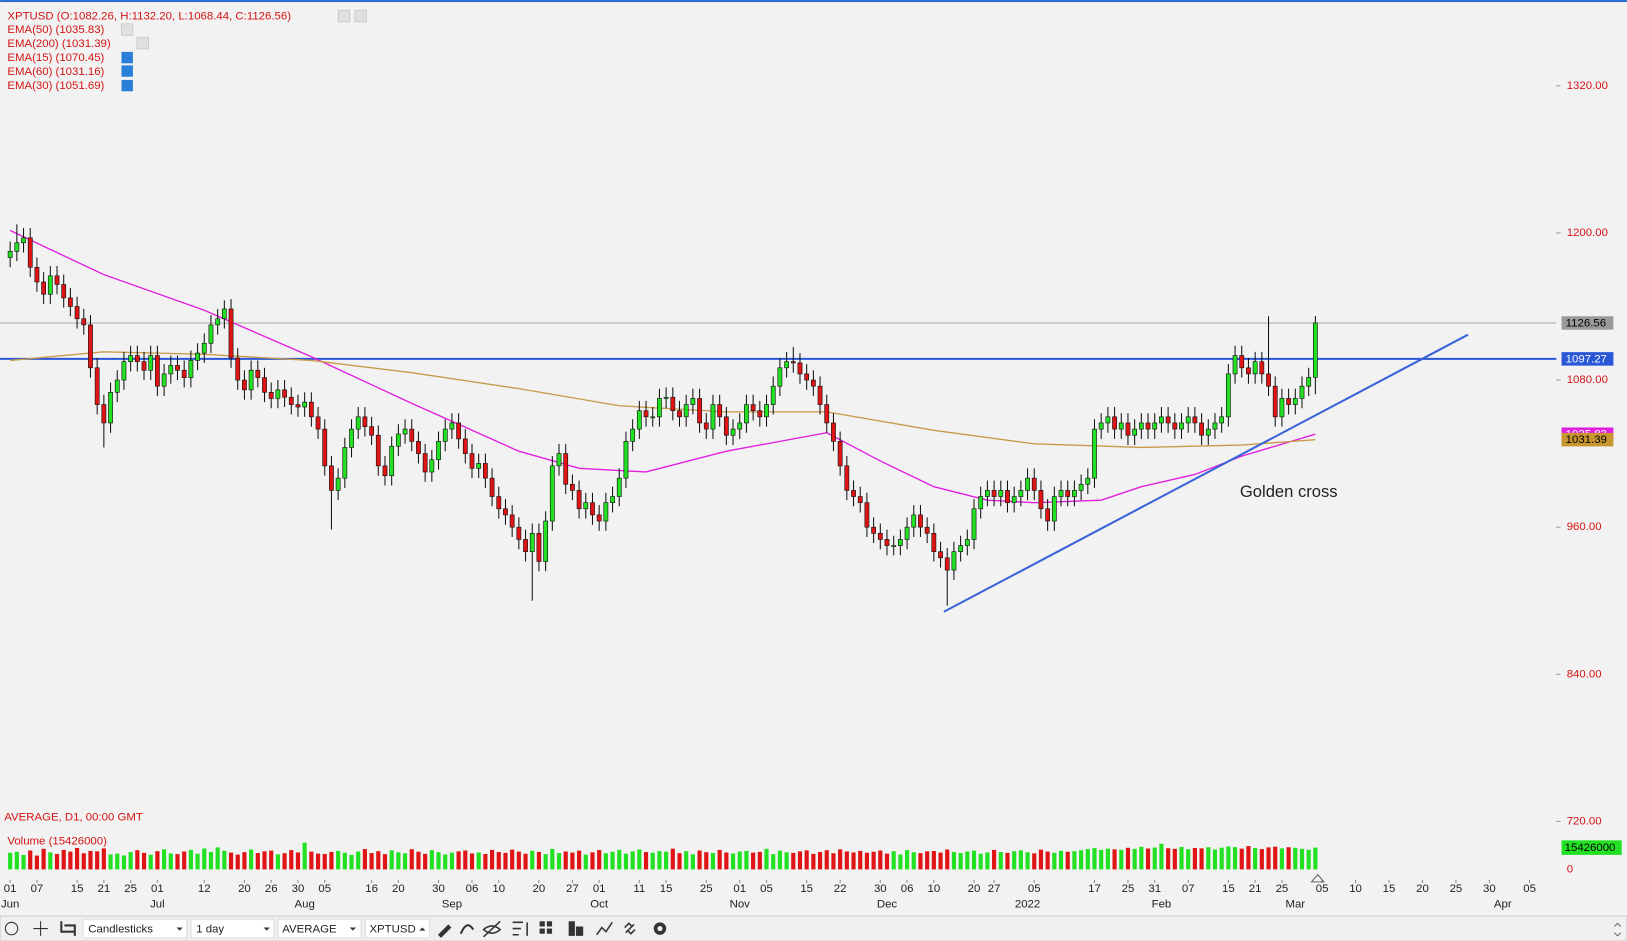 The height and width of the screenshot is (941, 1627). Describe the element at coordinates (305, 905) in the screenshot. I see `month-label: Aug` at that location.